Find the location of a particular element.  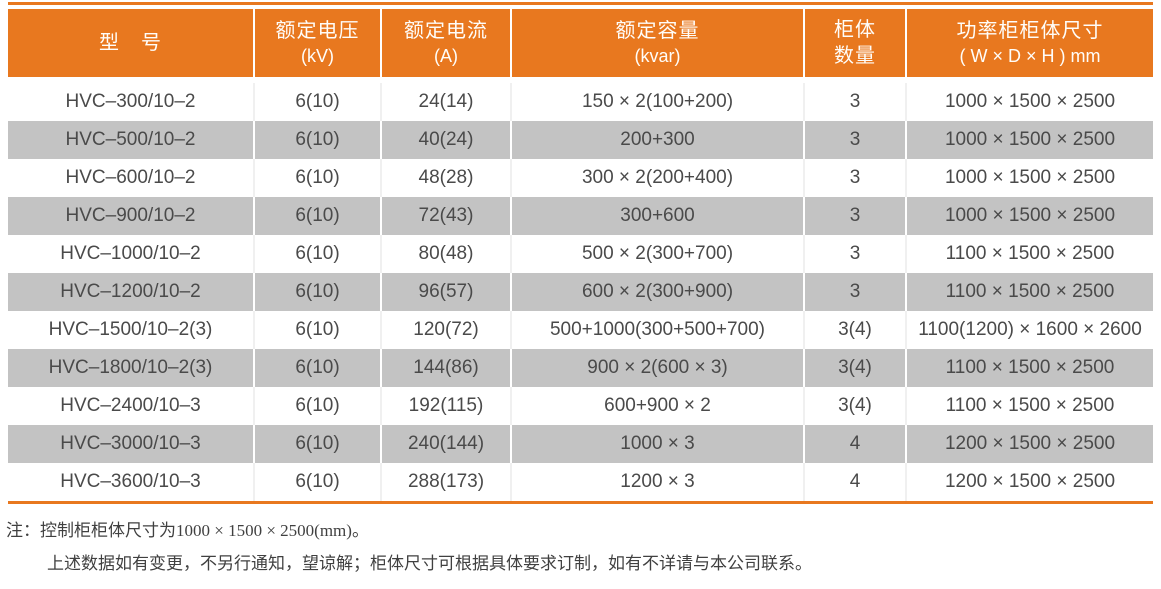

col-header-rated-voltage-label: 额定电压 is located at coordinates (317, 31).